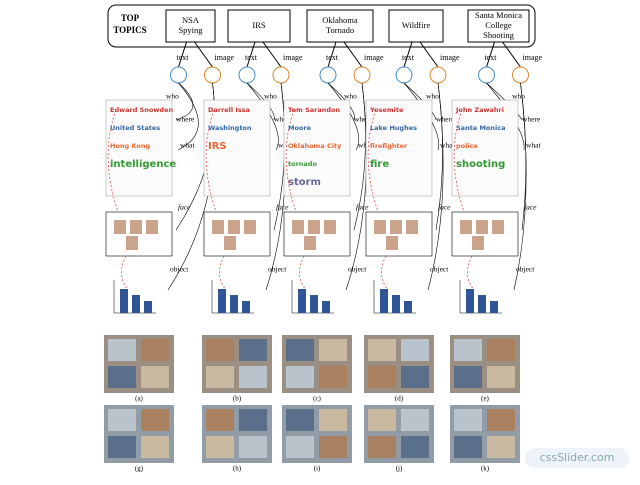 This screenshot has height=485, width=640. I want to click on watermark: cssSlider.com, so click(577, 457).